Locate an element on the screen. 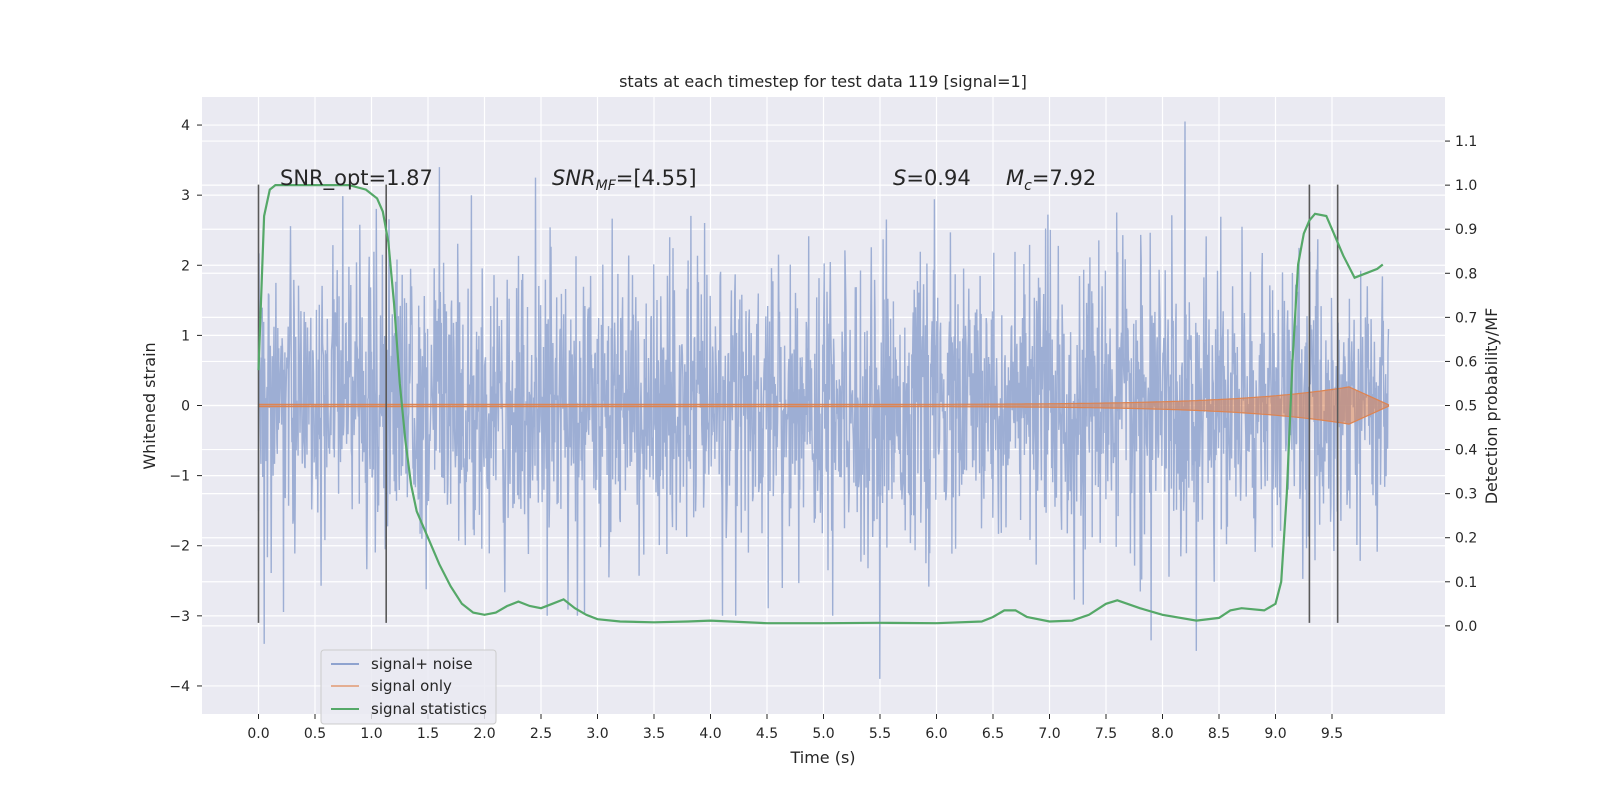 This screenshot has width=1600, height=800. x-tick-label-9: 4.5 is located at coordinates (767, 734).